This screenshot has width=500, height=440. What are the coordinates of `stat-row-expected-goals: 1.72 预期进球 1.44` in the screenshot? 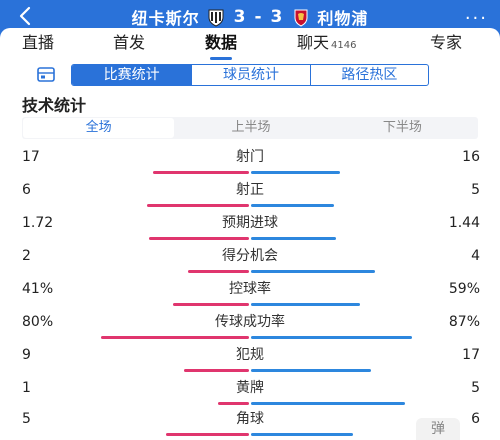 It's located at (250, 230).